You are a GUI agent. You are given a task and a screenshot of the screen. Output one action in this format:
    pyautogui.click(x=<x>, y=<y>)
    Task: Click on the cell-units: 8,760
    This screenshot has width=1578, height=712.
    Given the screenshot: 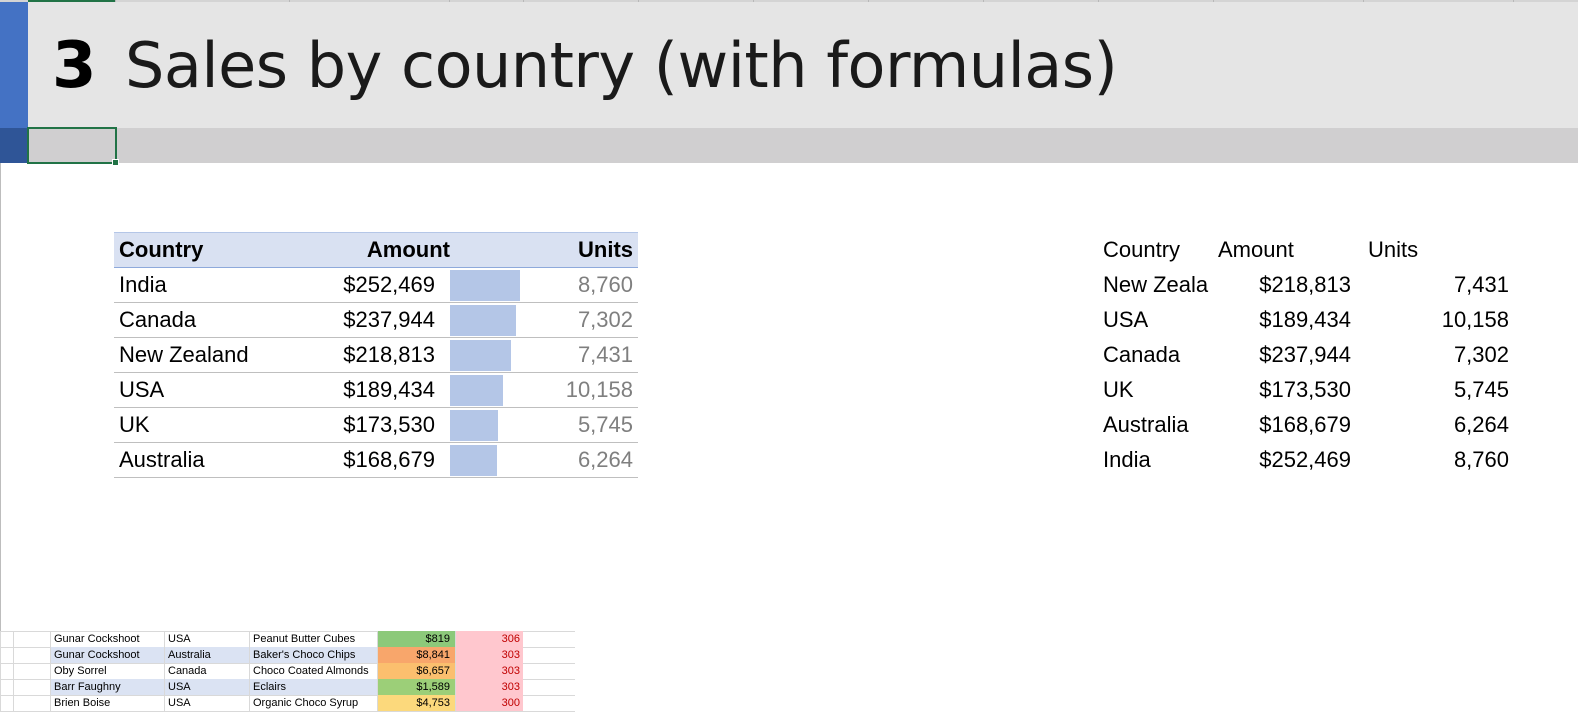 What is the action you would take?
    pyautogui.click(x=605, y=284)
    